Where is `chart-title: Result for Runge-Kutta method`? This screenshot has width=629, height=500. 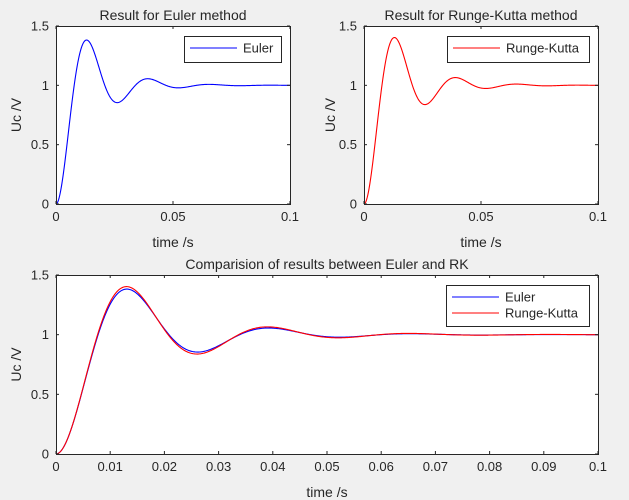
chart-title: Result for Runge-Kutta method is located at coordinates (481, 15).